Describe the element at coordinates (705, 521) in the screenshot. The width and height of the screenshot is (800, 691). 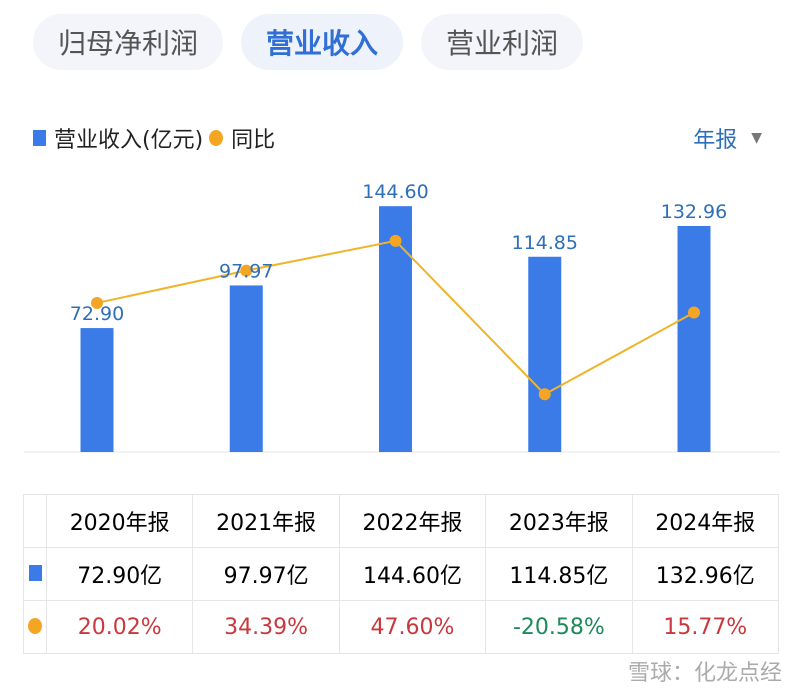
I see `header-cell: 2024年报` at that location.